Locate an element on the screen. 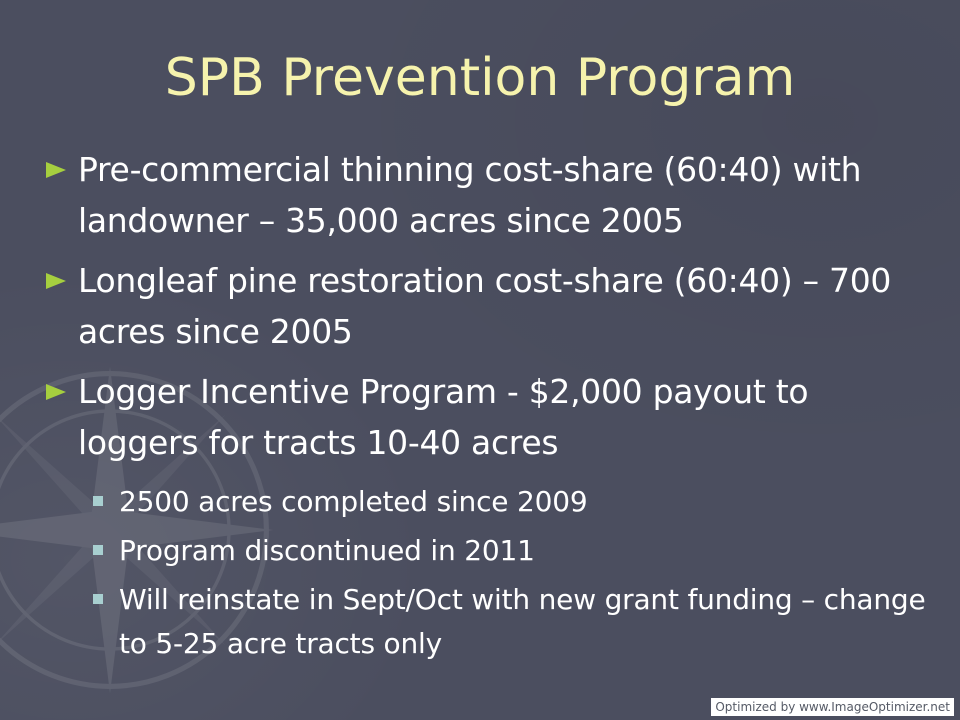 The image size is (960, 720). sub-bullet-item: 2500 acres completed since 2009 is located at coordinates (489, 502).